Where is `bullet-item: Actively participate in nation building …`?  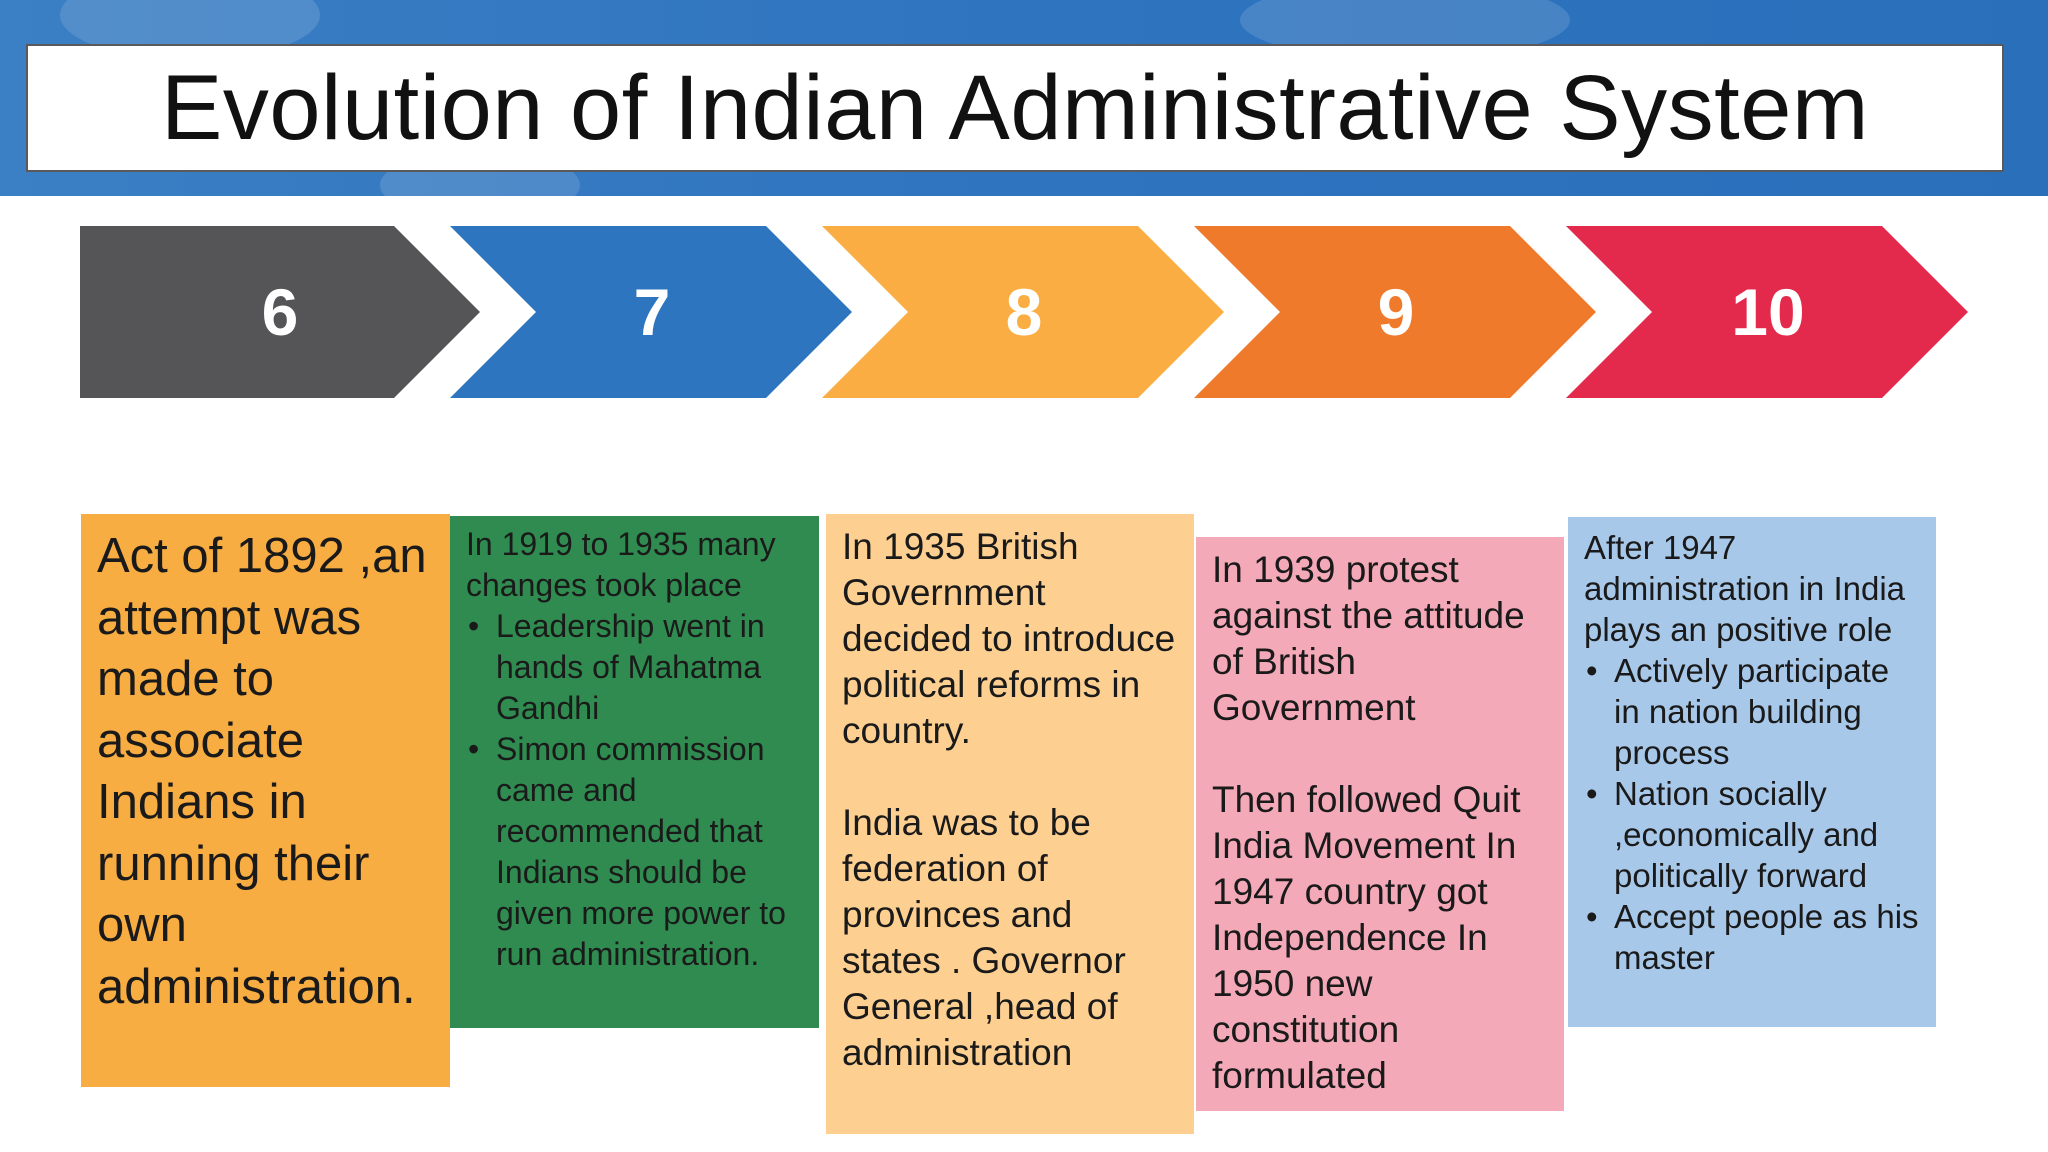
bullet-item: Actively participate in nation building … is located at coordinates (1753, 711).